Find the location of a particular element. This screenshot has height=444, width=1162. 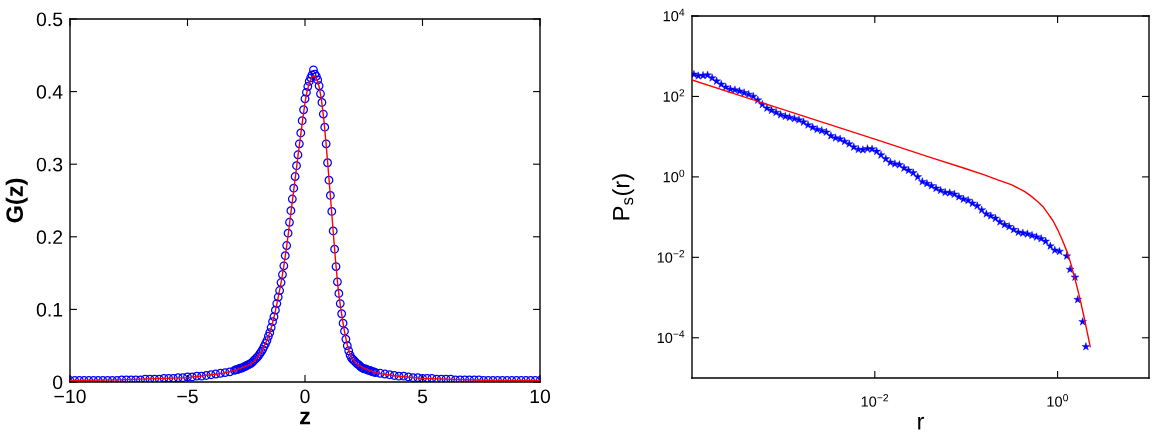

y-tick-label: 0 is located at coordinates (58, 382).